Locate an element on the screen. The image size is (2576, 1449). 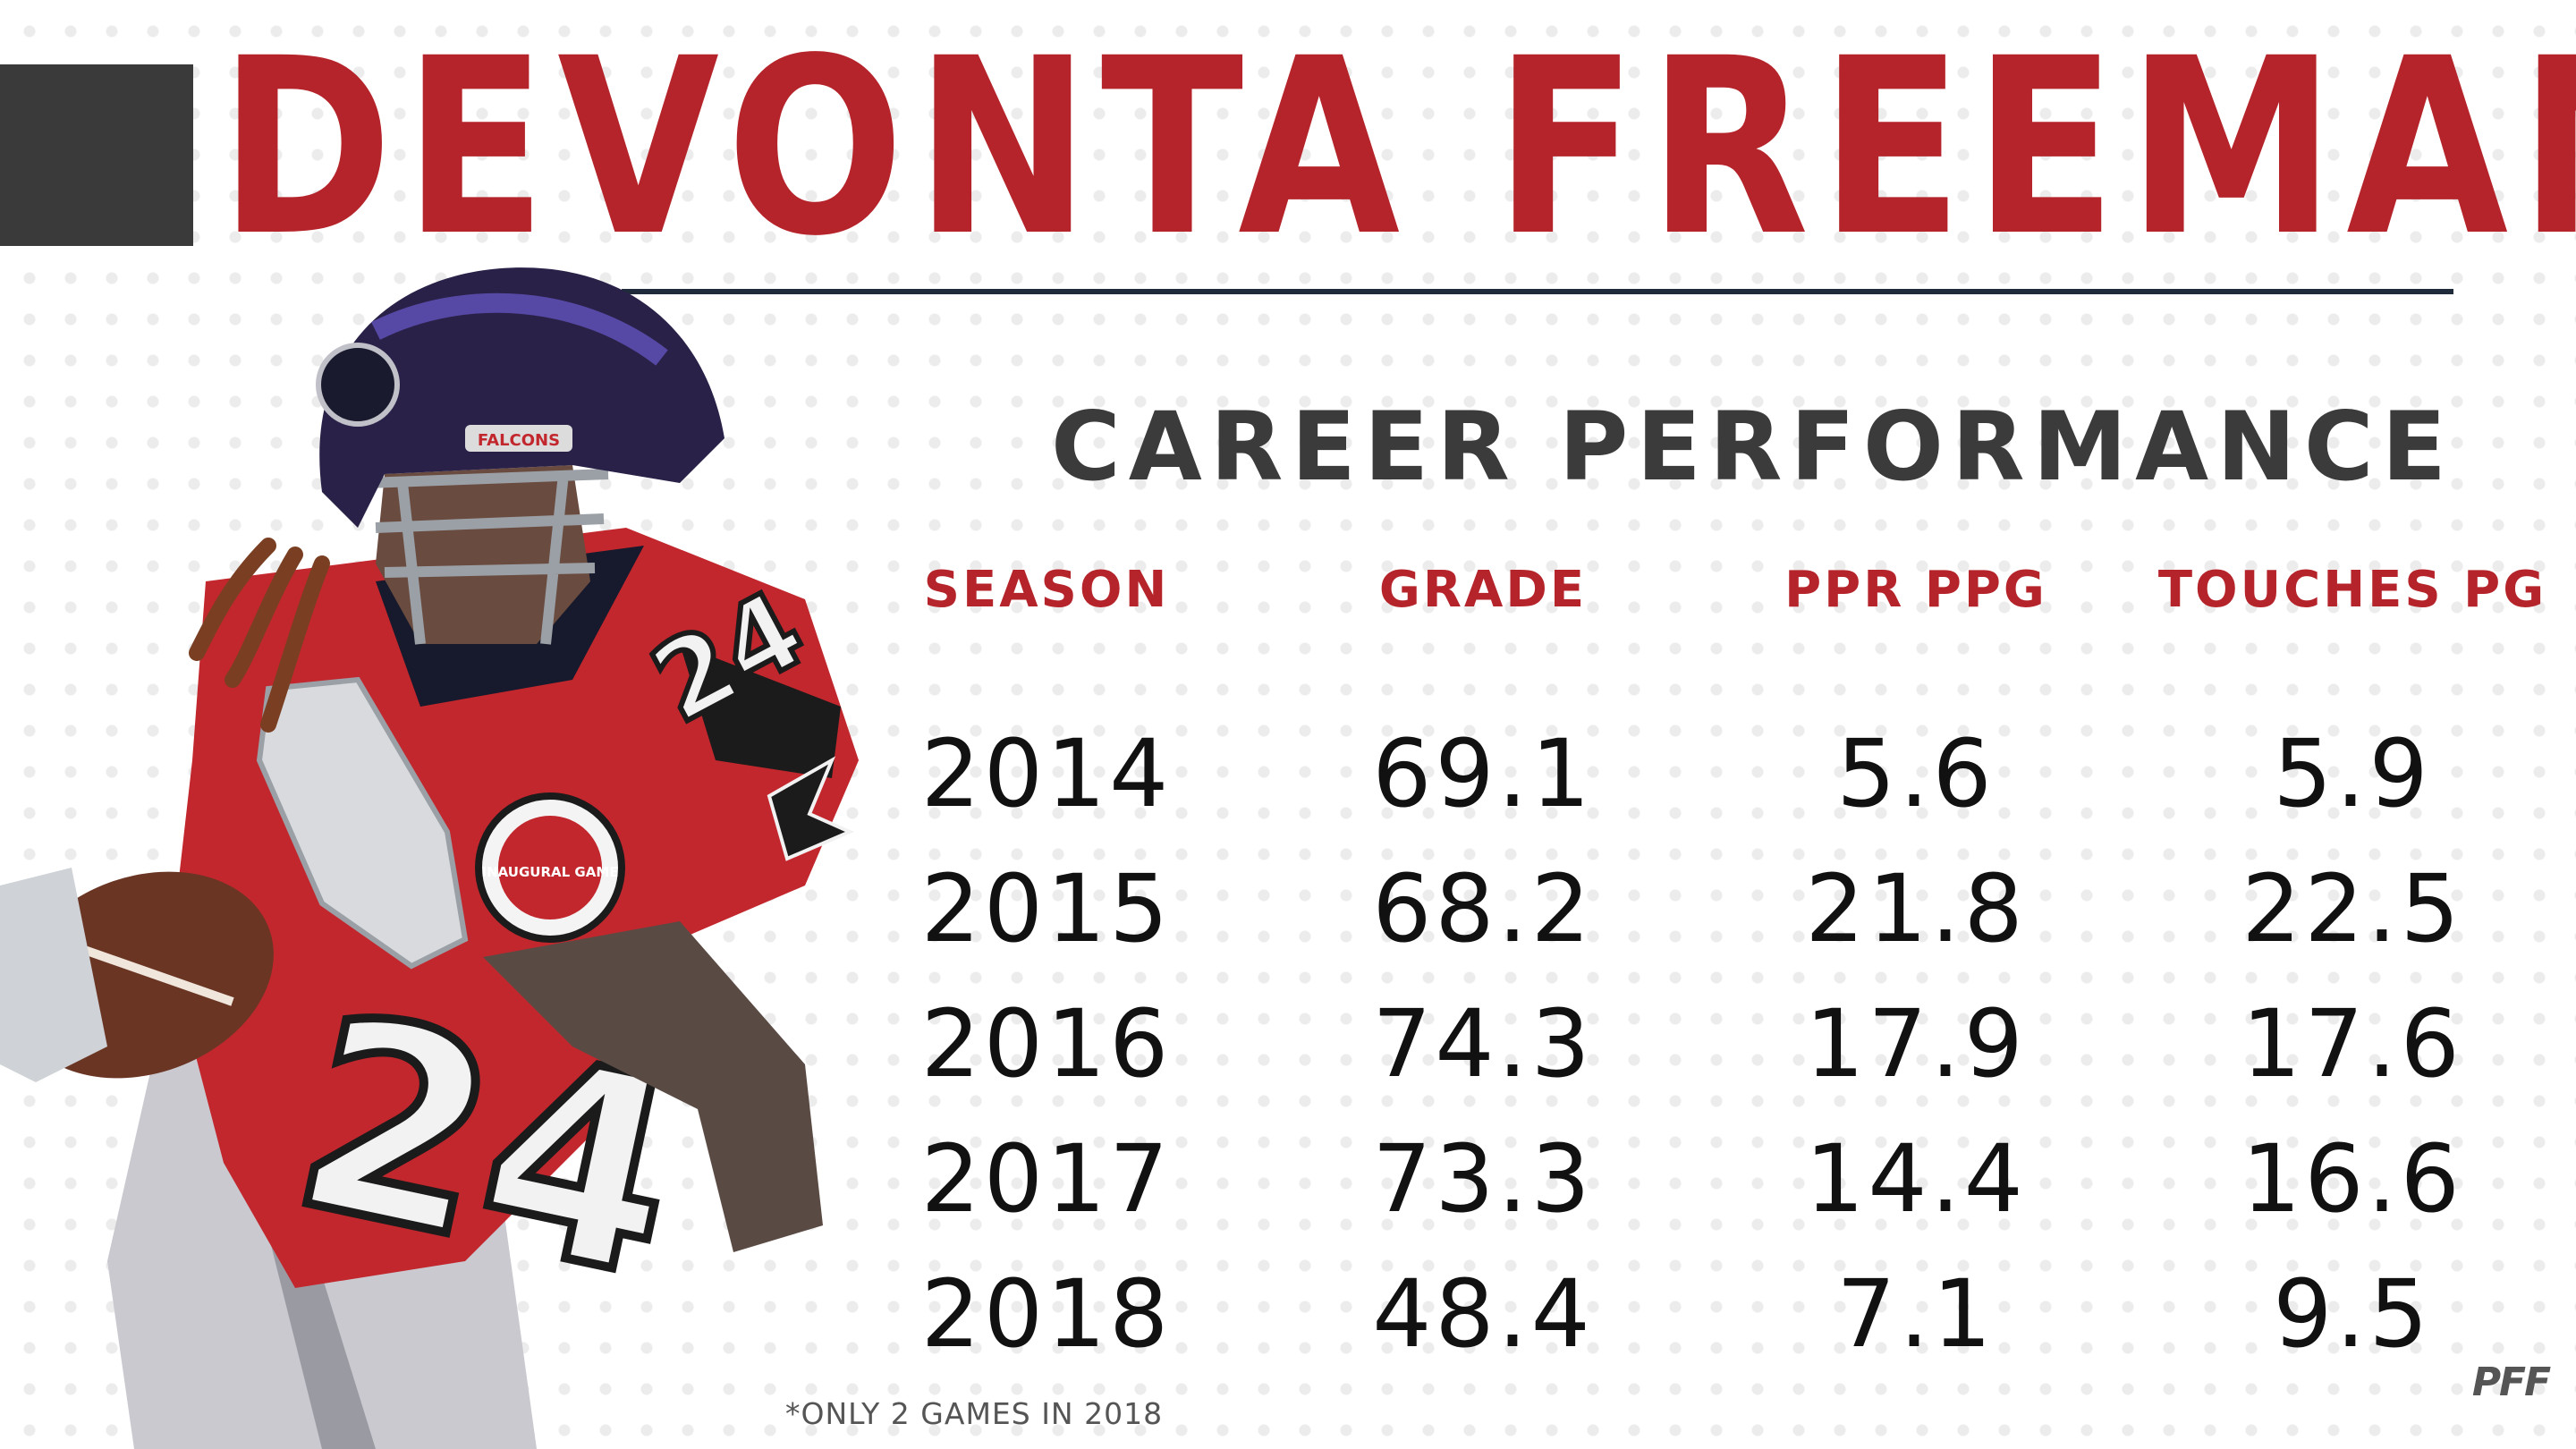
grade-cell: 48.4 is located at coordinates (1483, 1313).